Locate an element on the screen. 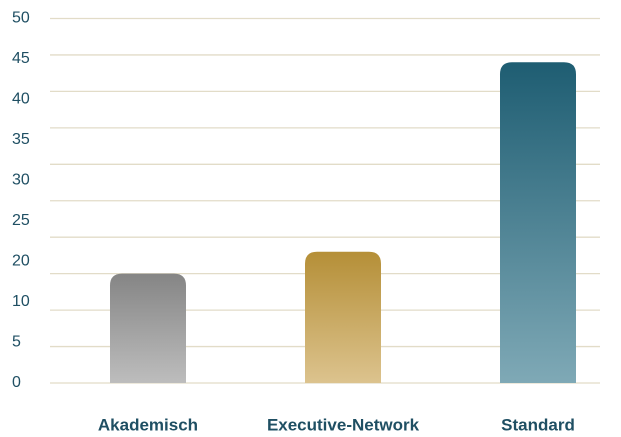  y-tick-label: 10 is located at coordinates (21, 301).